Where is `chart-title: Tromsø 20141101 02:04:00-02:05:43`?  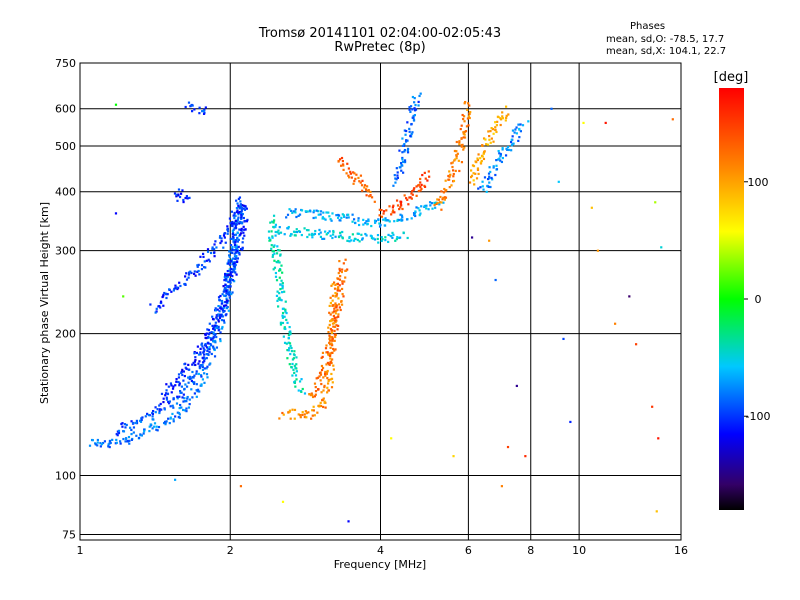
chart-title: Tromsø 20141101 02:04:00-02:05:43 is located at coordinates (380, 33).